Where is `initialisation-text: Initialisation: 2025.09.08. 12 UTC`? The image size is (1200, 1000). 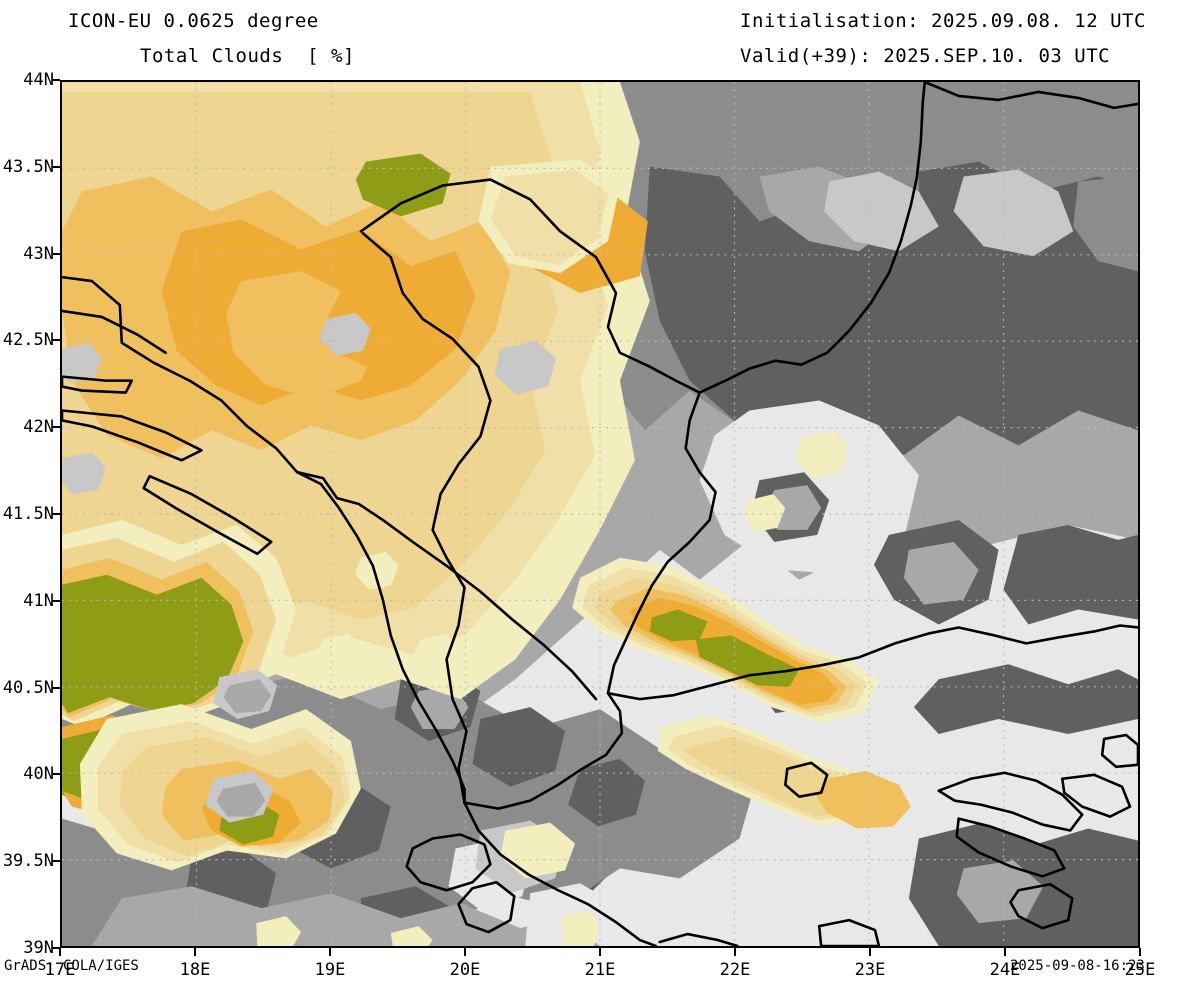
initialisation-text: Initialisation: 2025.09.08. 12 UTC is located at coordinates (943, 21).